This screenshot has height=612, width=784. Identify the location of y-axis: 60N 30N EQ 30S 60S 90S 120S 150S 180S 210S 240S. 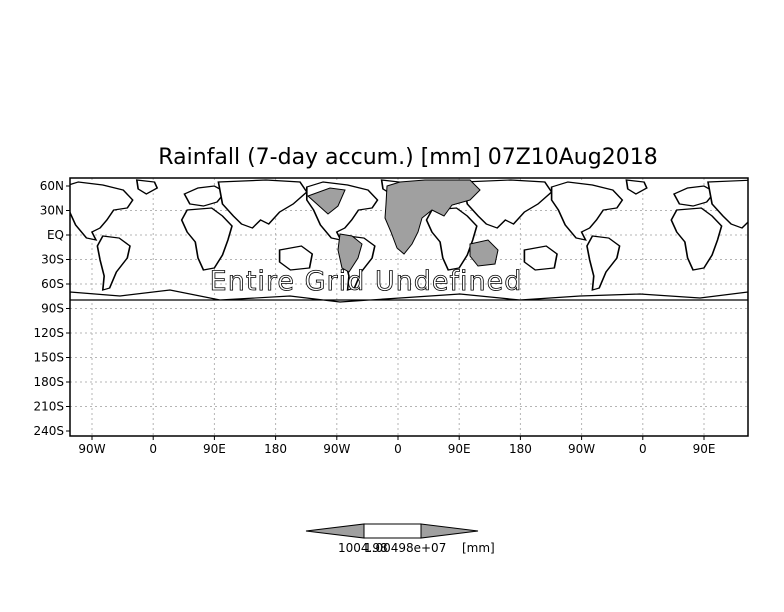
(51, 308).